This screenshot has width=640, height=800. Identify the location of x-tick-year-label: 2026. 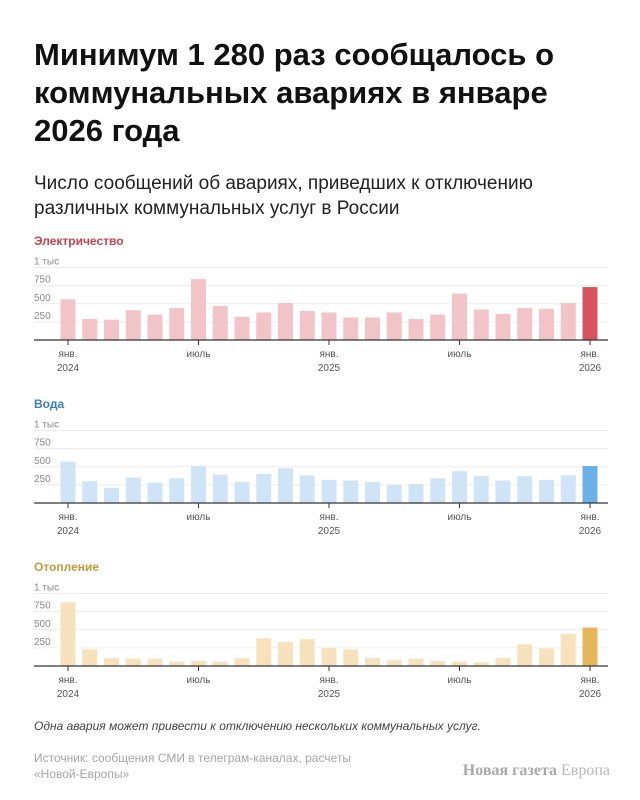
(590, 531).